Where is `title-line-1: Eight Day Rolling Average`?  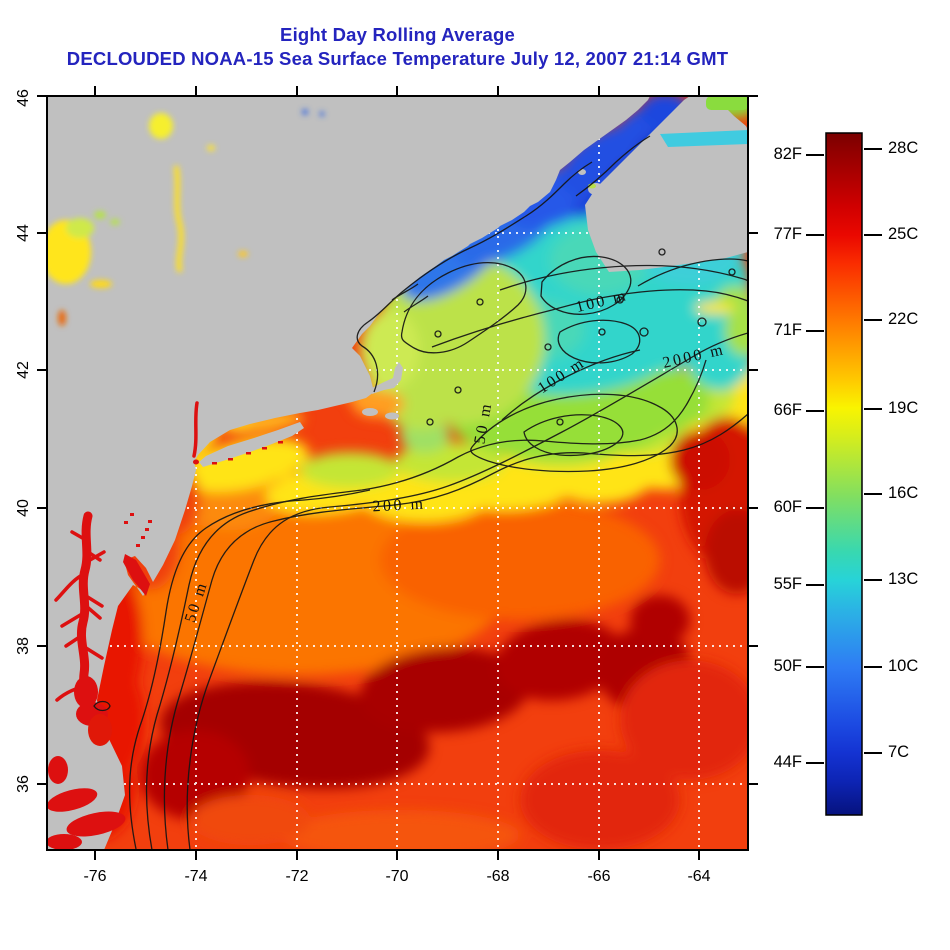 title-line-1: Eight Day Rolling Average is located at coordinates (397, 34).